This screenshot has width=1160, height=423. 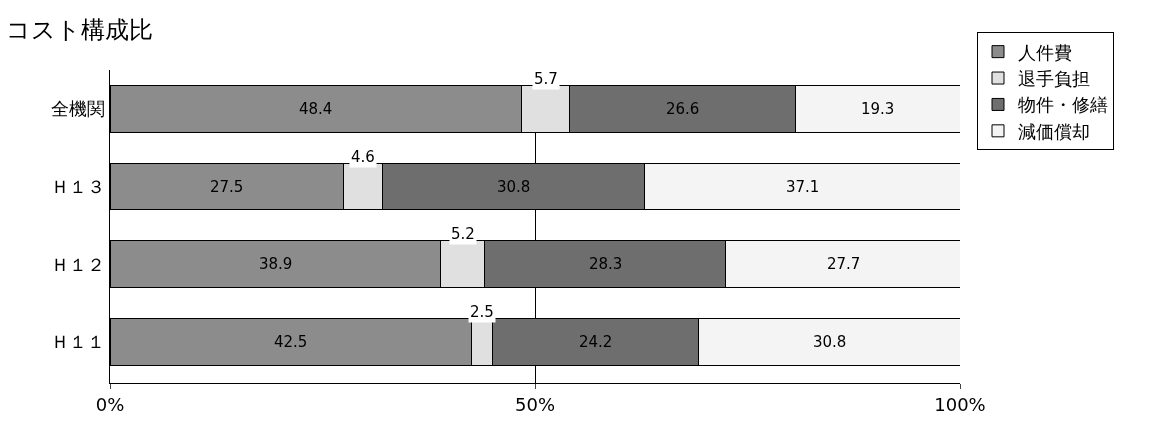 What do you see at coordinates (1054, 79) in the screenshot?
I see `legend-label: 退手負担` at bounding box center [1054, 79].